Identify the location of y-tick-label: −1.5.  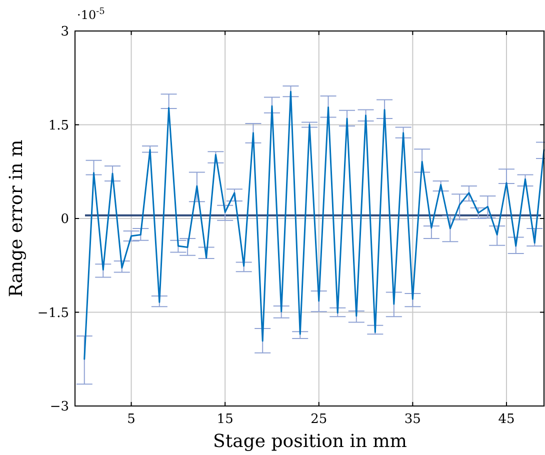
(53, 313).